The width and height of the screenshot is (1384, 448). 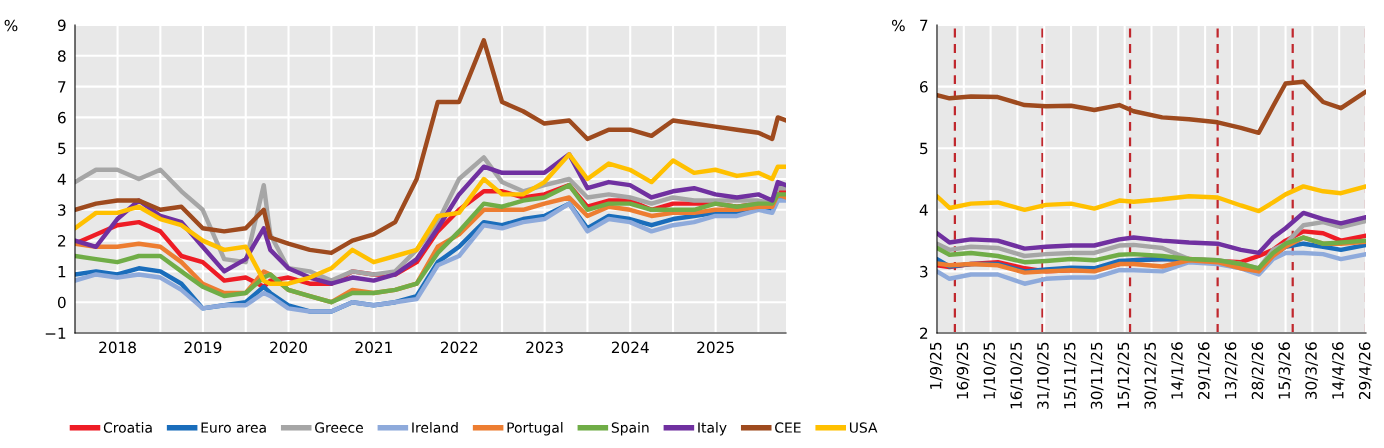 I want to click on y-tick-label: 9, so click(x=61, y=25).